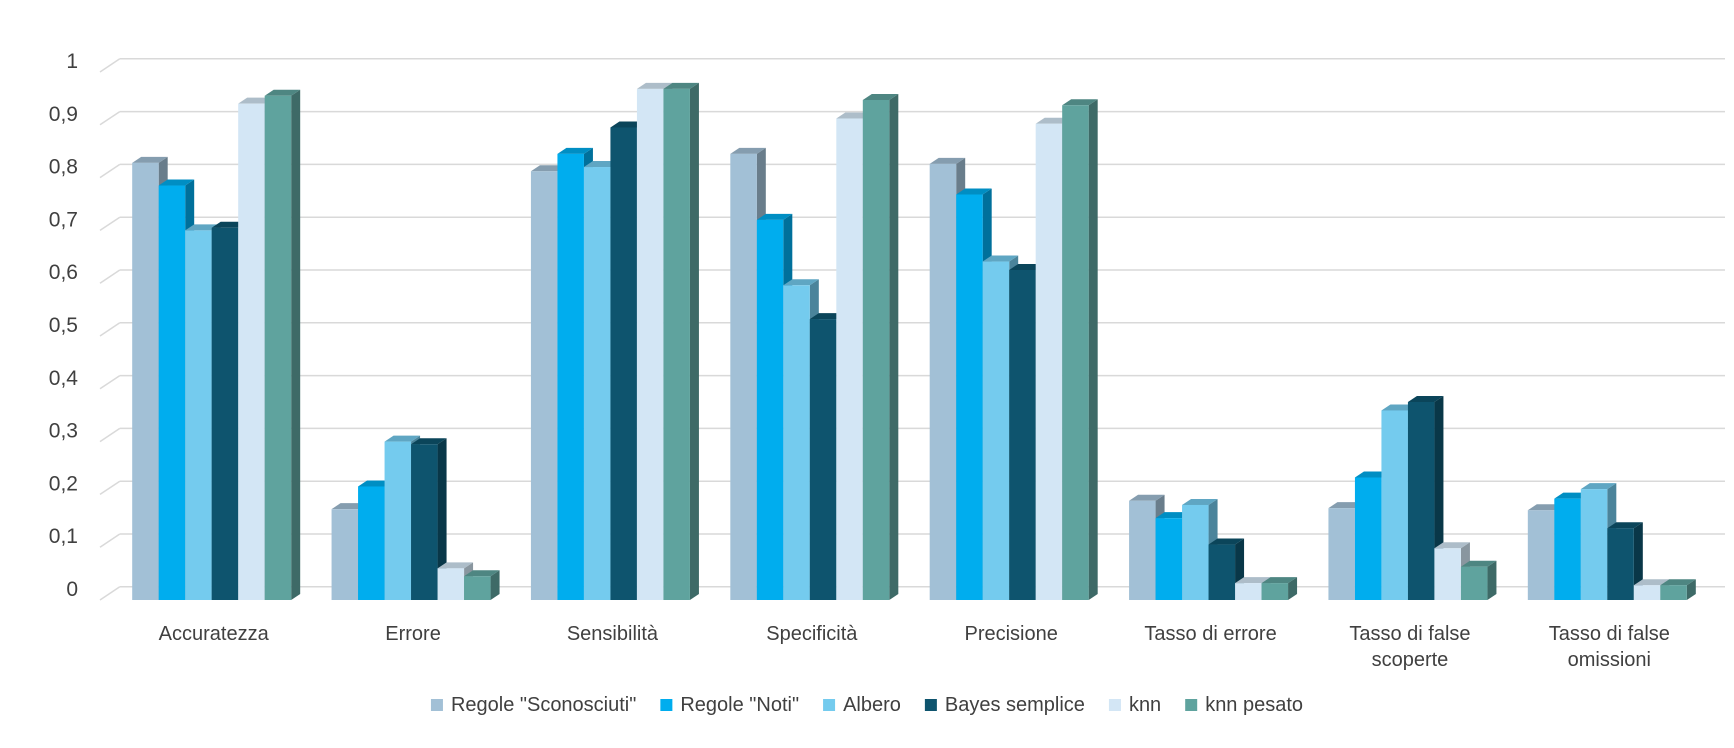  Describe the element at coordinates (1609, 634) in the screenshot. I see `category-label: Tasso di false` at that location.